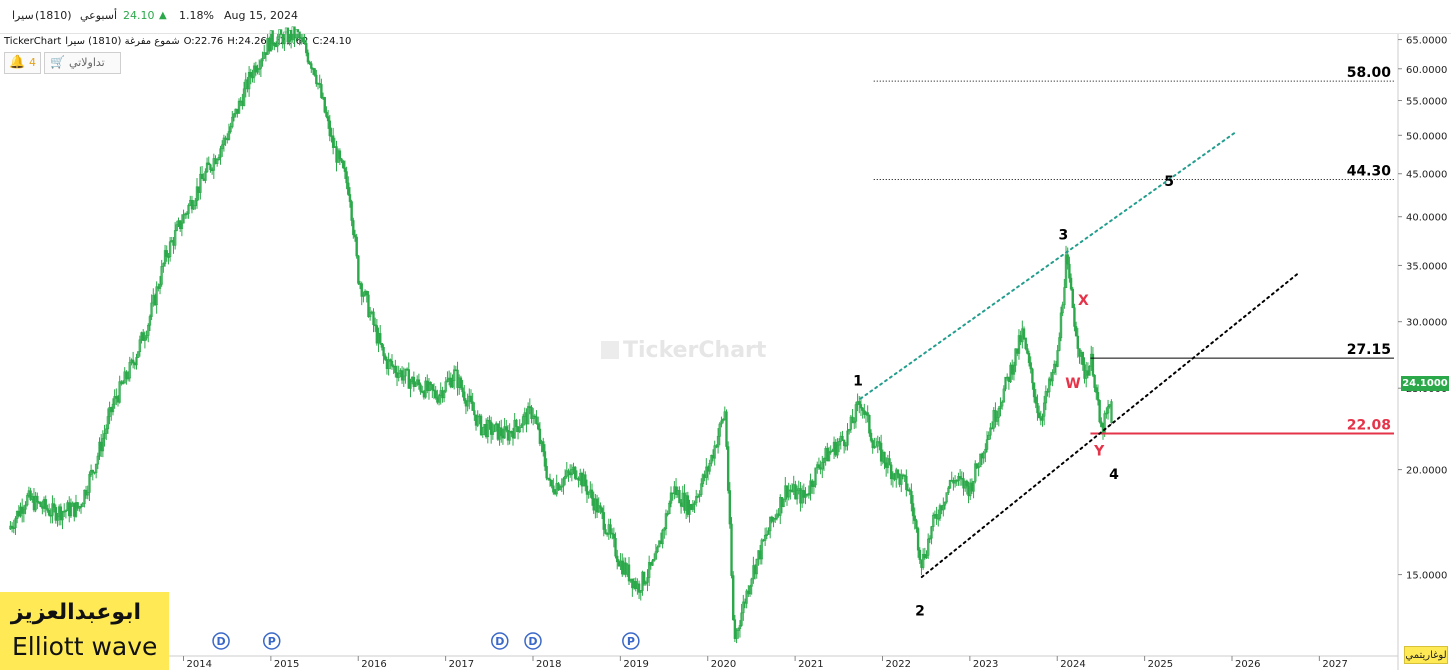  Describe the element at coordinates (23, 15) in the screenshot. I see `symbol-name: سيرا` at that location.